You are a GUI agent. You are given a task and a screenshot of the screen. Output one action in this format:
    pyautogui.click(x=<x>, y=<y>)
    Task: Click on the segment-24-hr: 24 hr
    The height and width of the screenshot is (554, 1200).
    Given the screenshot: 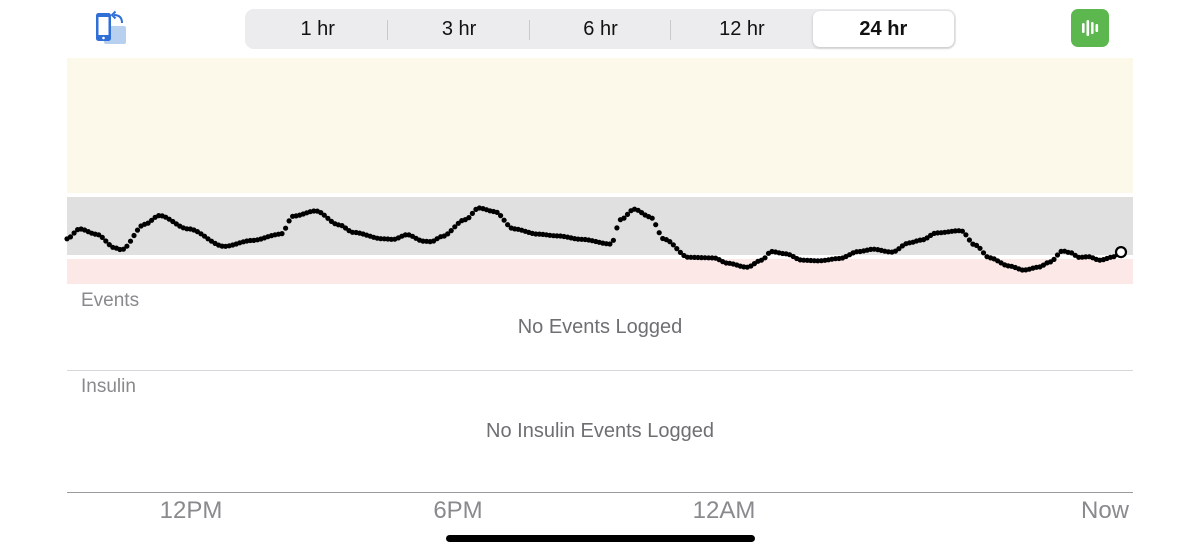 What is the action you would take?
    pyautogui.click(x=883, y=29)
    